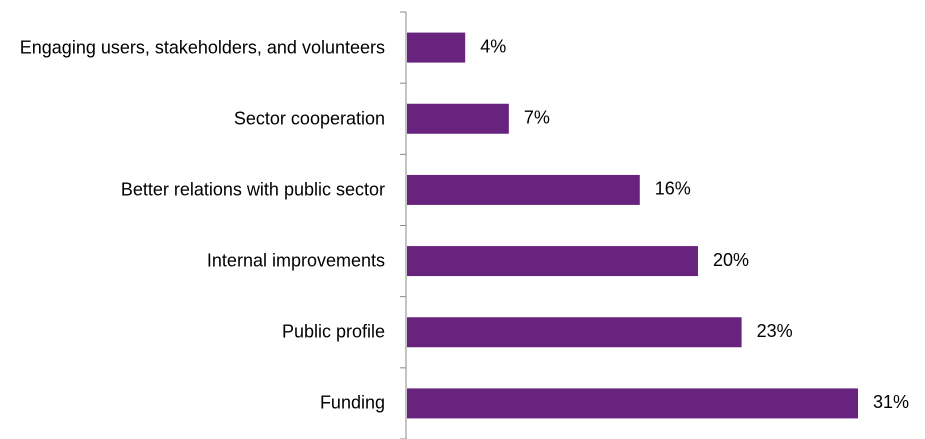 This screenshot has height=439, width=925. What do you see at coordinates (309, 118) in the screenshot?
I see `category-label: Sector cooperation` at bounding box center [309, 118].